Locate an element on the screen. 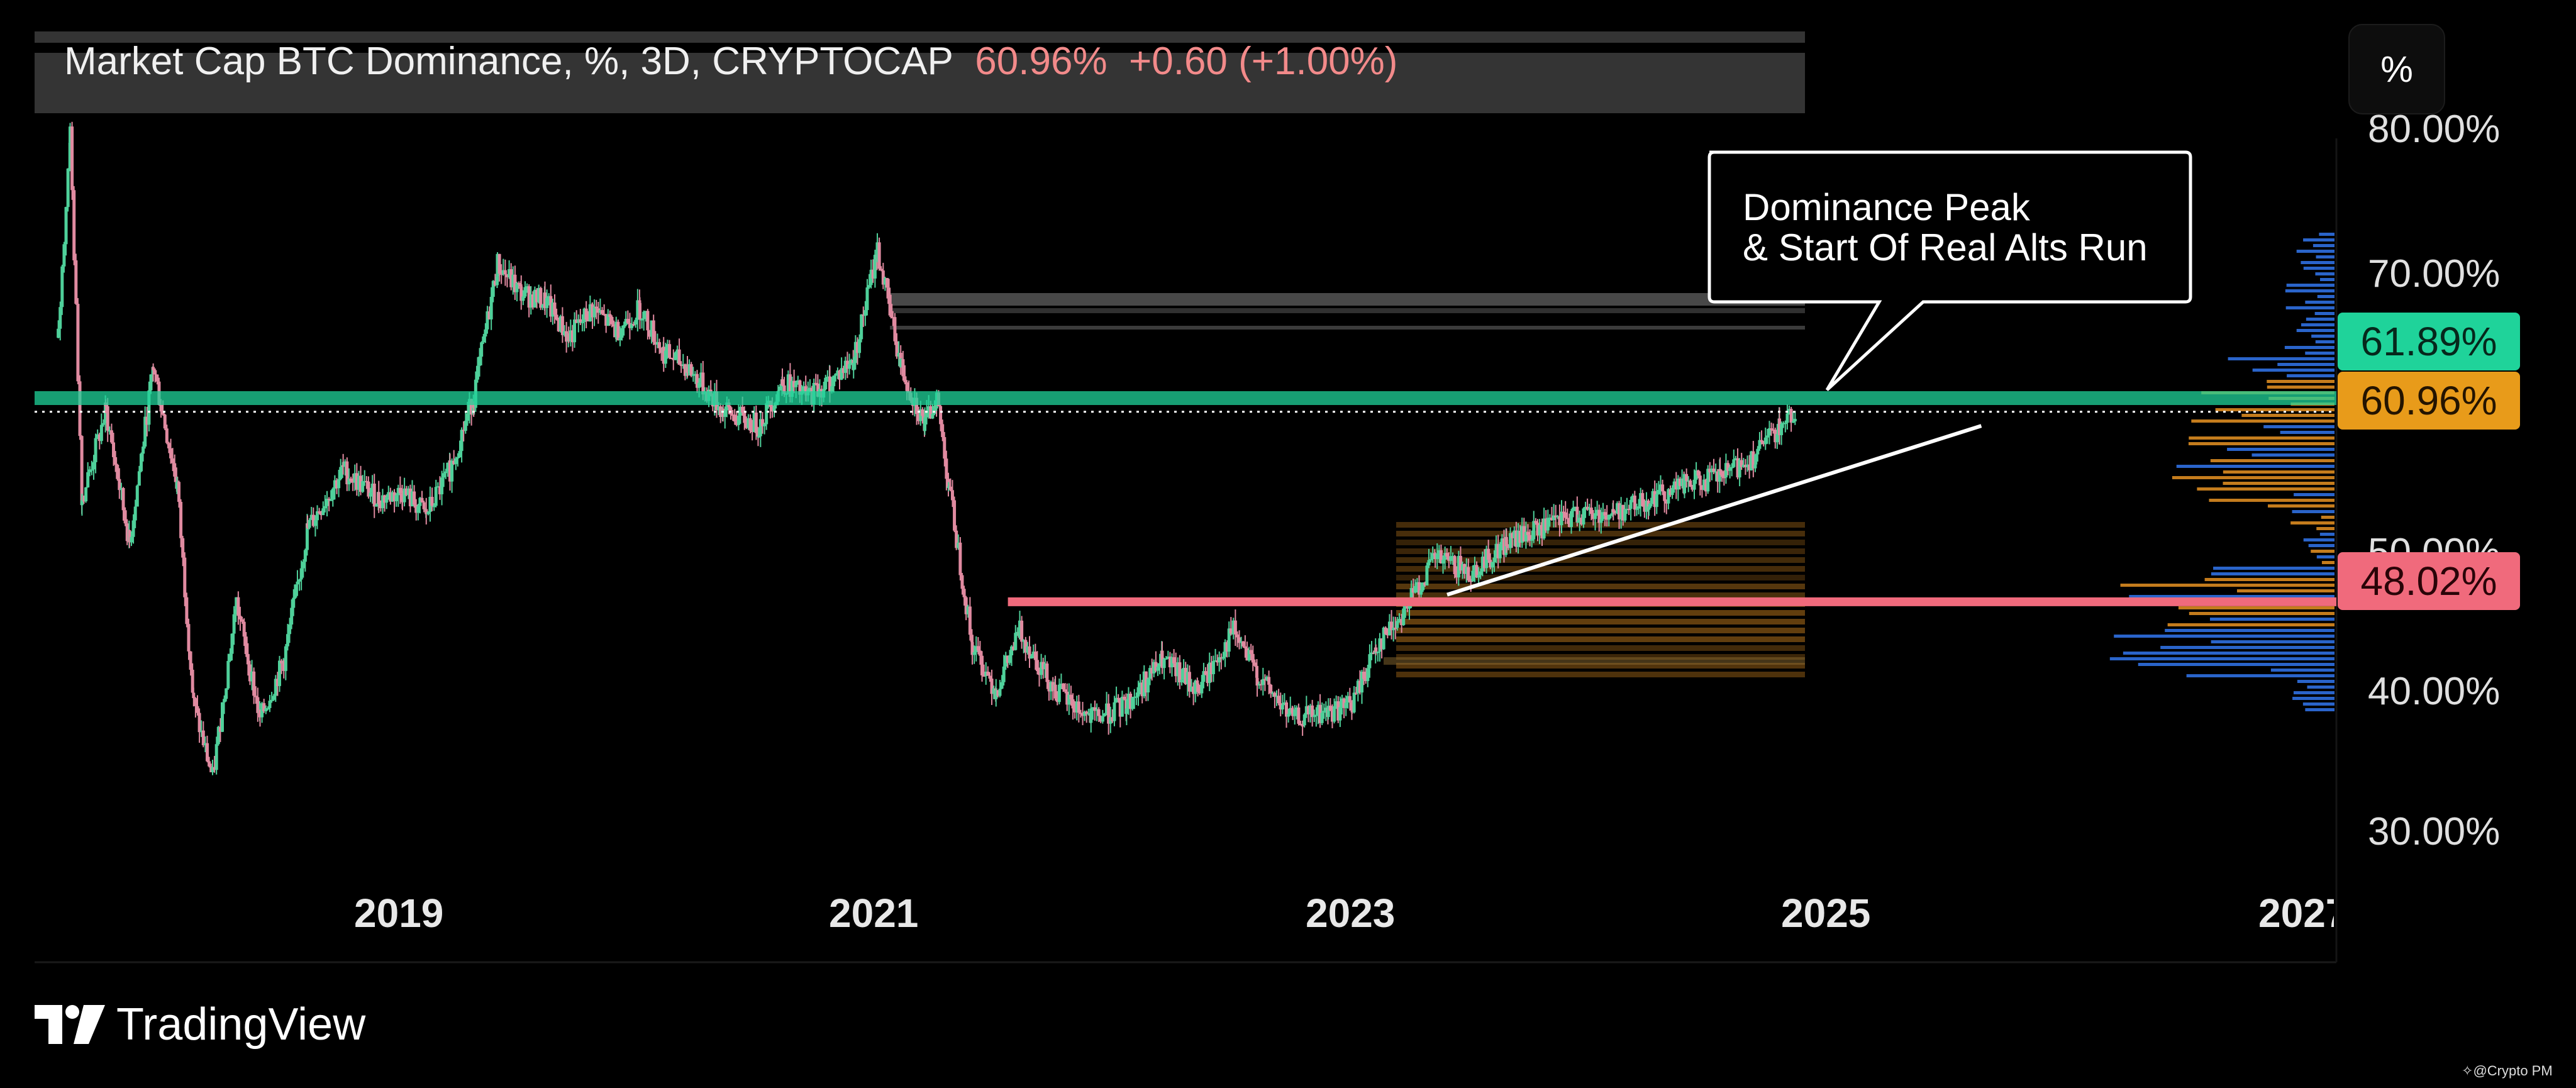 This screenshot has width=2576, height=1088. percent-scale-button: % is located at coordinates (2396, 69).